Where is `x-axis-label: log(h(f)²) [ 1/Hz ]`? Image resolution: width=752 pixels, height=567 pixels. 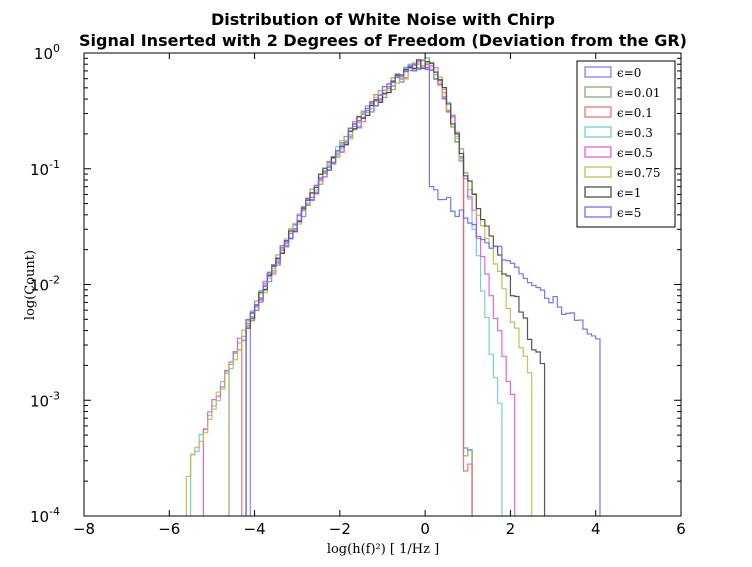 x-axis-label: log(h(f)²) [ 1/Hz ] is located at coordinates (383, 549).